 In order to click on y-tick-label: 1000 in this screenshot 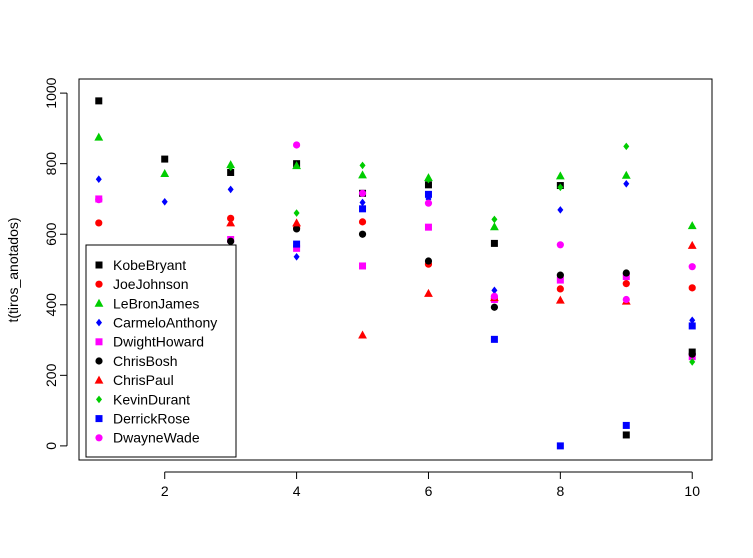, I will do `click(51, 92)`.